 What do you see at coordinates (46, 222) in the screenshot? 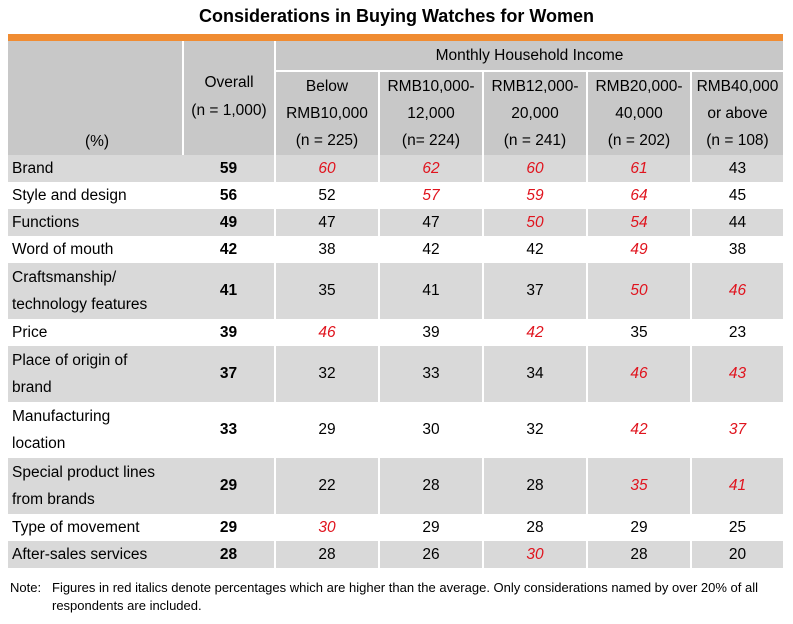
I see `row-label-line: Functions` at bounding box center [46, 222].